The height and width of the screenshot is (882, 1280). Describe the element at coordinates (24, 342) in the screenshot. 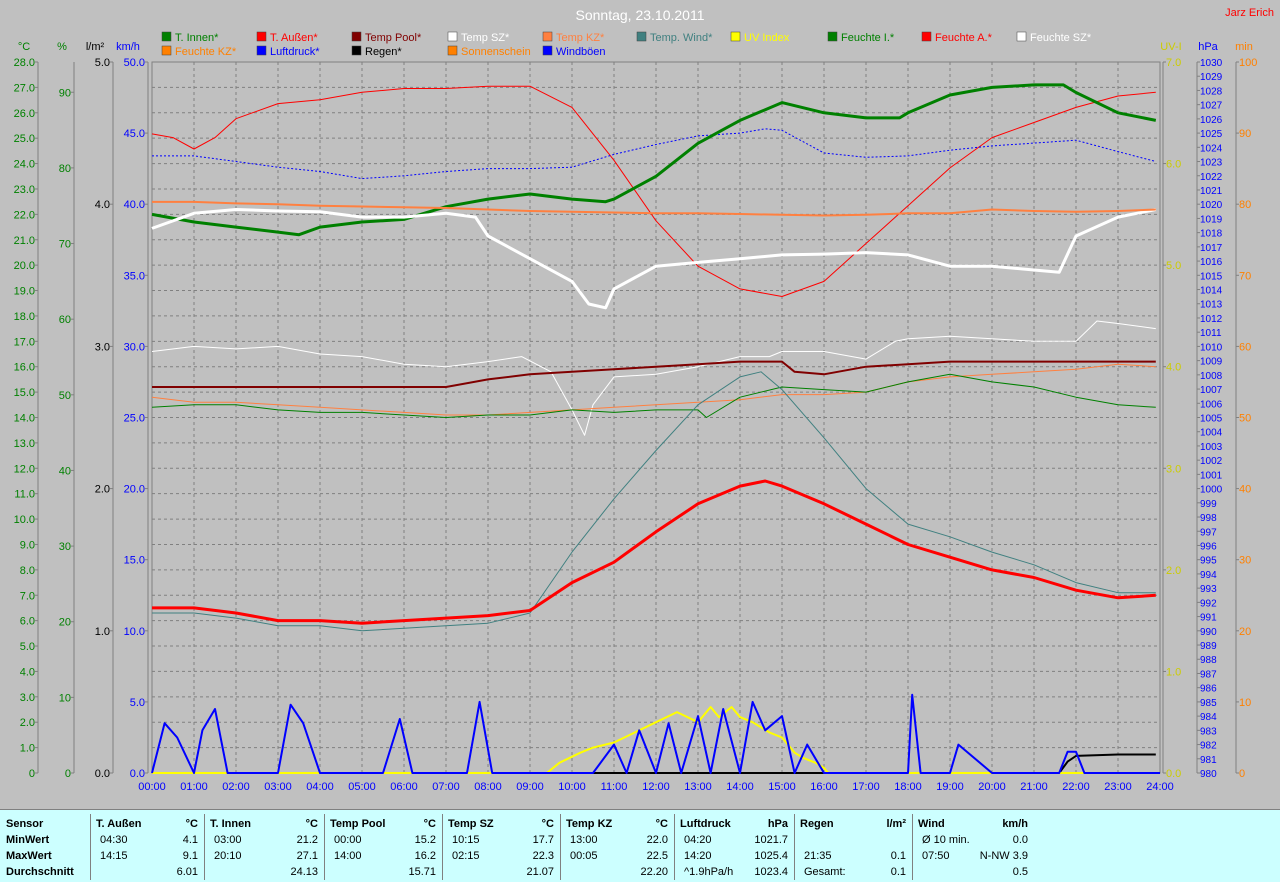

I see `tick-label: 17.0` at that location.